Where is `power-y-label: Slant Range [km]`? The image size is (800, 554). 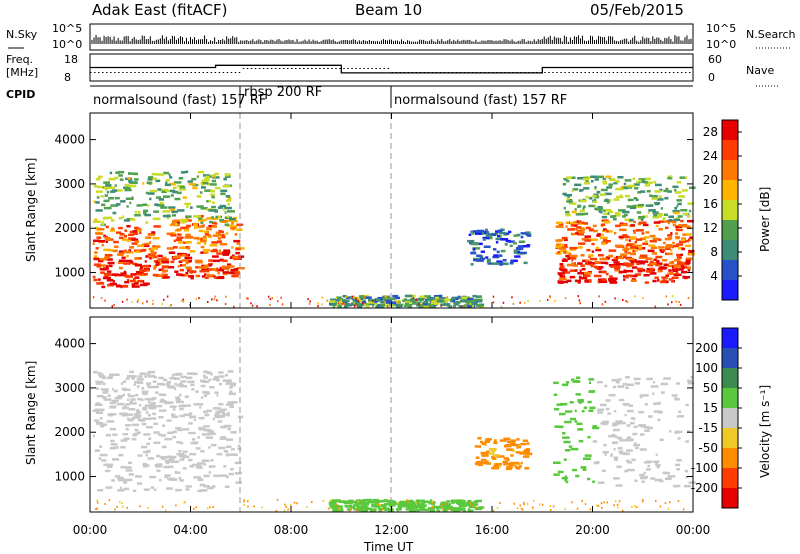
power-y-label: Slant Range [km] is located at coordinates (31, 210).